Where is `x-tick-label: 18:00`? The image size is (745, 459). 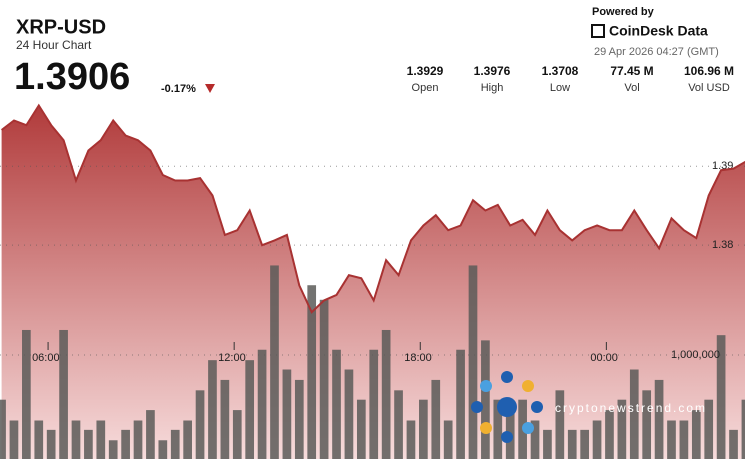
x-tick-label: 18:00 is located at coordinates (418, 358).